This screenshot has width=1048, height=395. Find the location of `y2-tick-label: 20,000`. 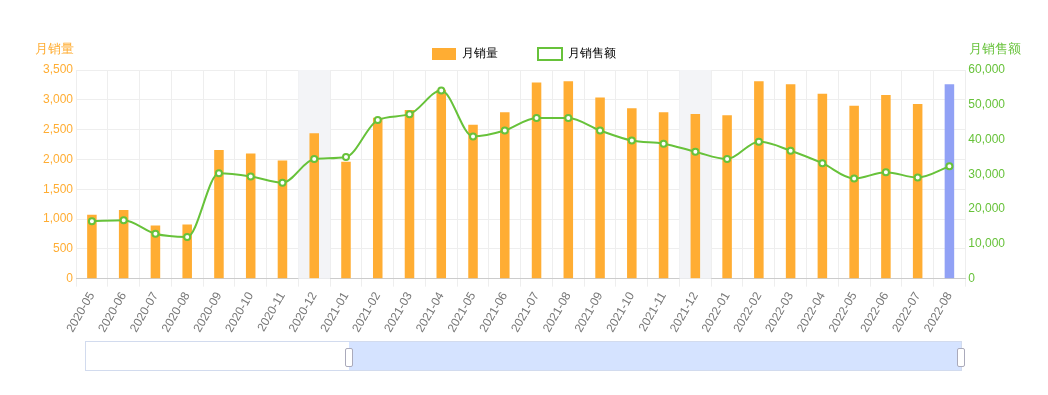

y2-tick-label: 20,000 is located at coordinates (987, 208).